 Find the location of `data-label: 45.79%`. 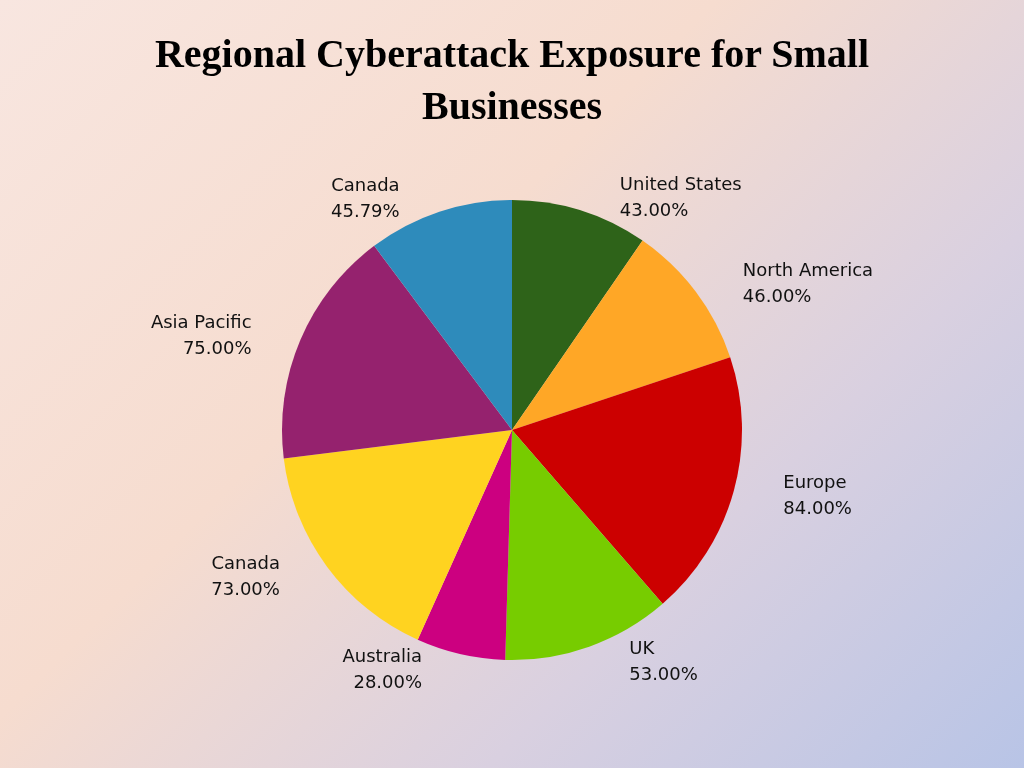

data-label: 45.79% is located at coordinates (365, 211).